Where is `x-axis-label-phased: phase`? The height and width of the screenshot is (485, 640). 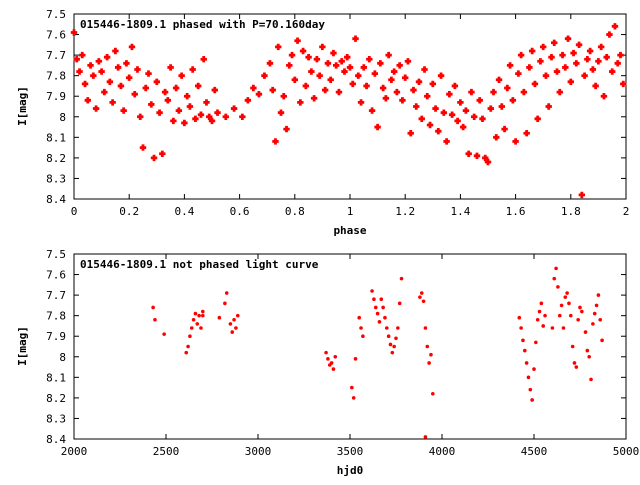 x-axis-label-phased: phase is located at coordinates (349, 230).